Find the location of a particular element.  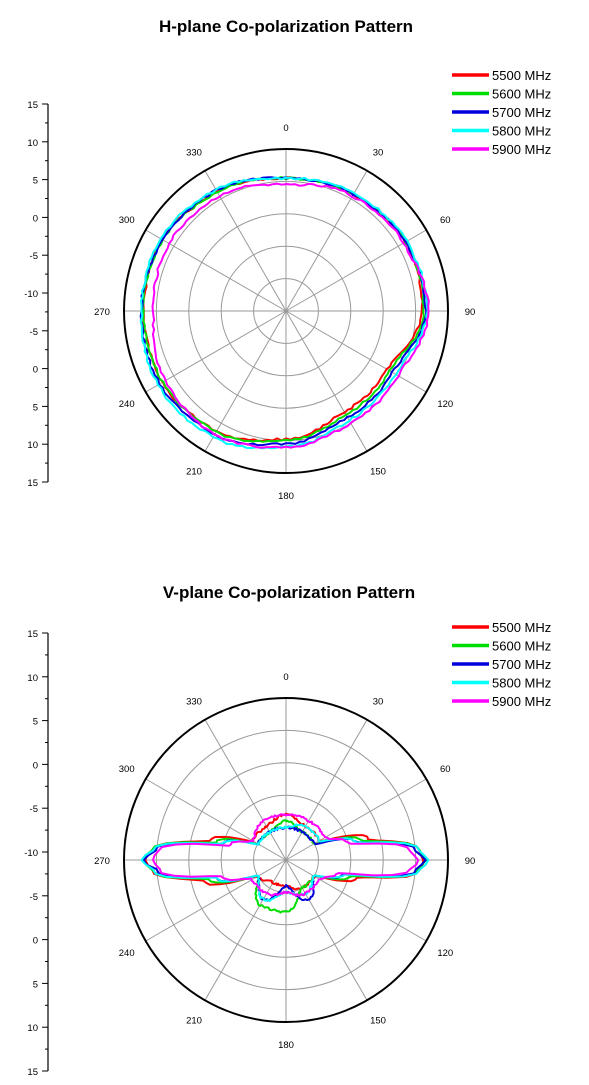

chart-title: V-plane Co-polarization Pattern is located at coordinates (289, 592).